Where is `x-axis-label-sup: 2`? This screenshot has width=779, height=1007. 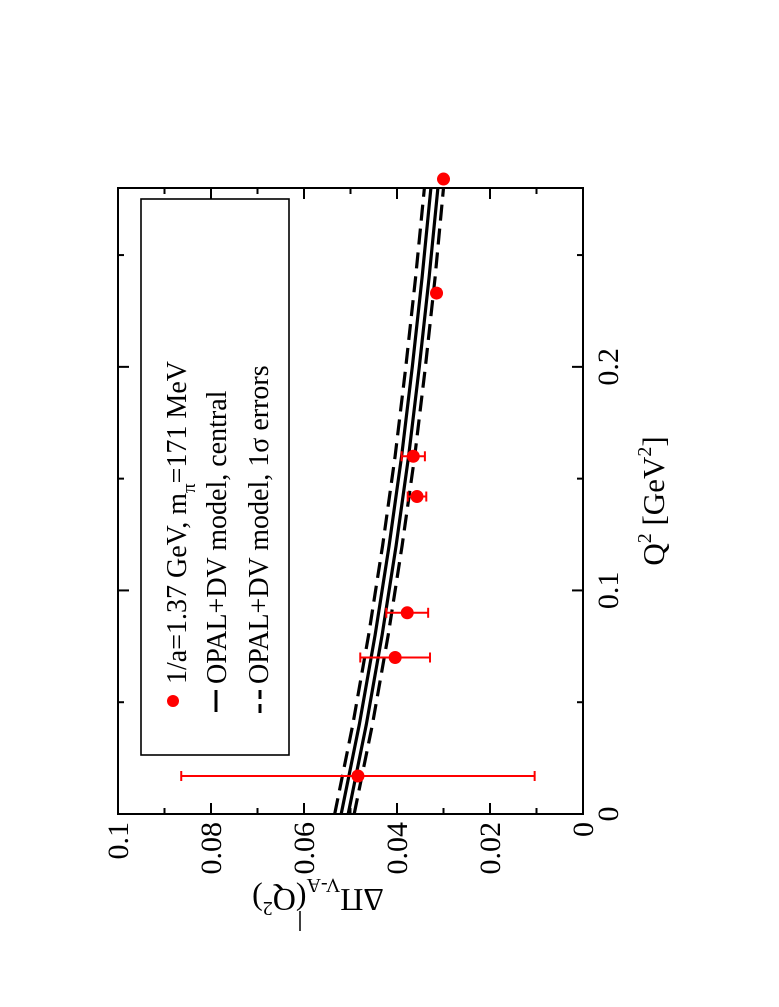
x-axis-label-sup: 2 is located at coordinates (645, 538).